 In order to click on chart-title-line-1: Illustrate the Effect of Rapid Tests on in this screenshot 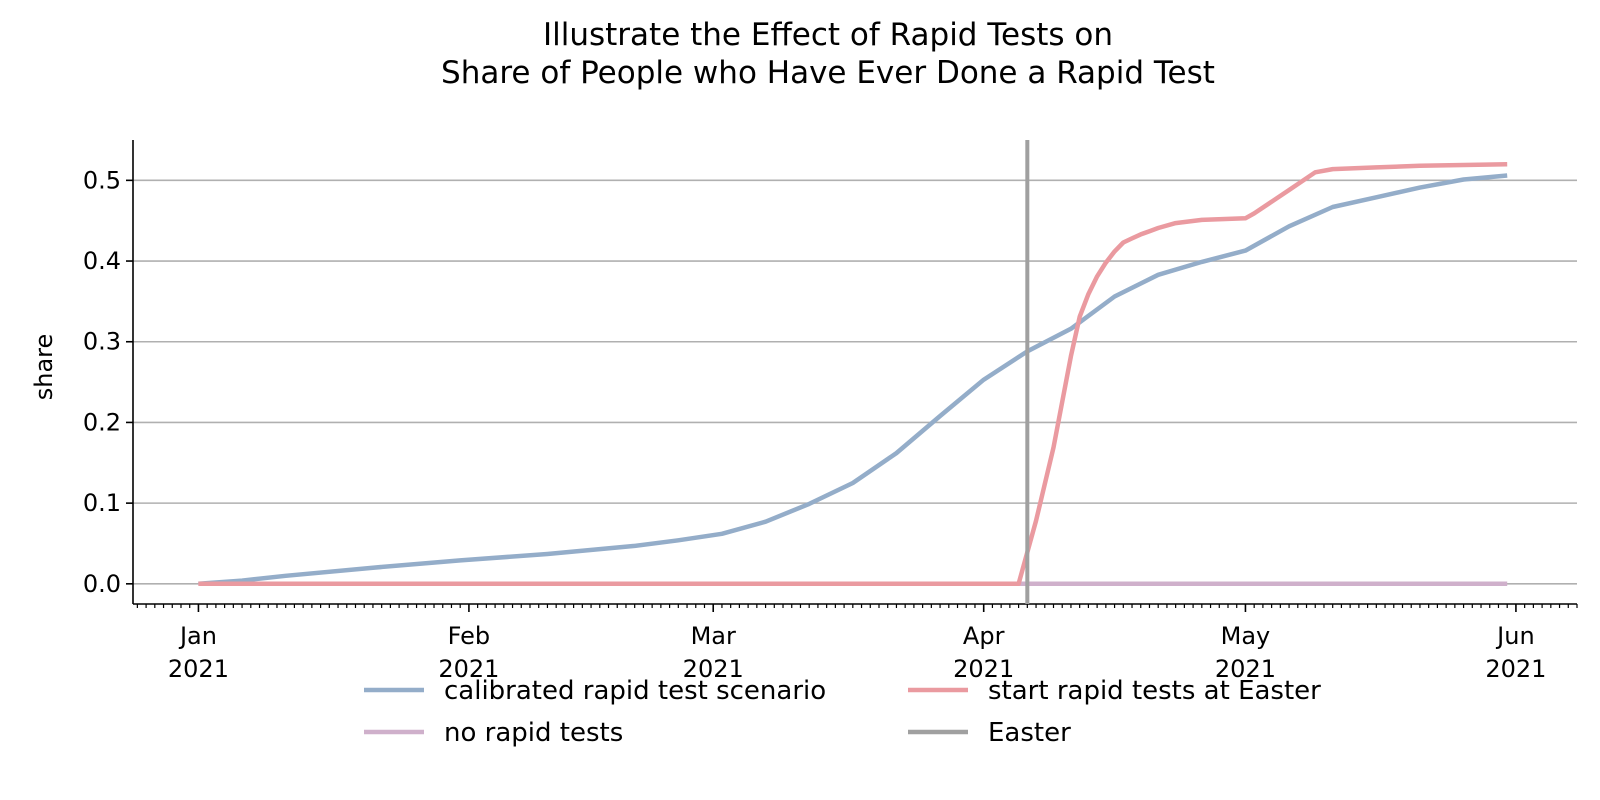, I will do `click(828, 35)`.